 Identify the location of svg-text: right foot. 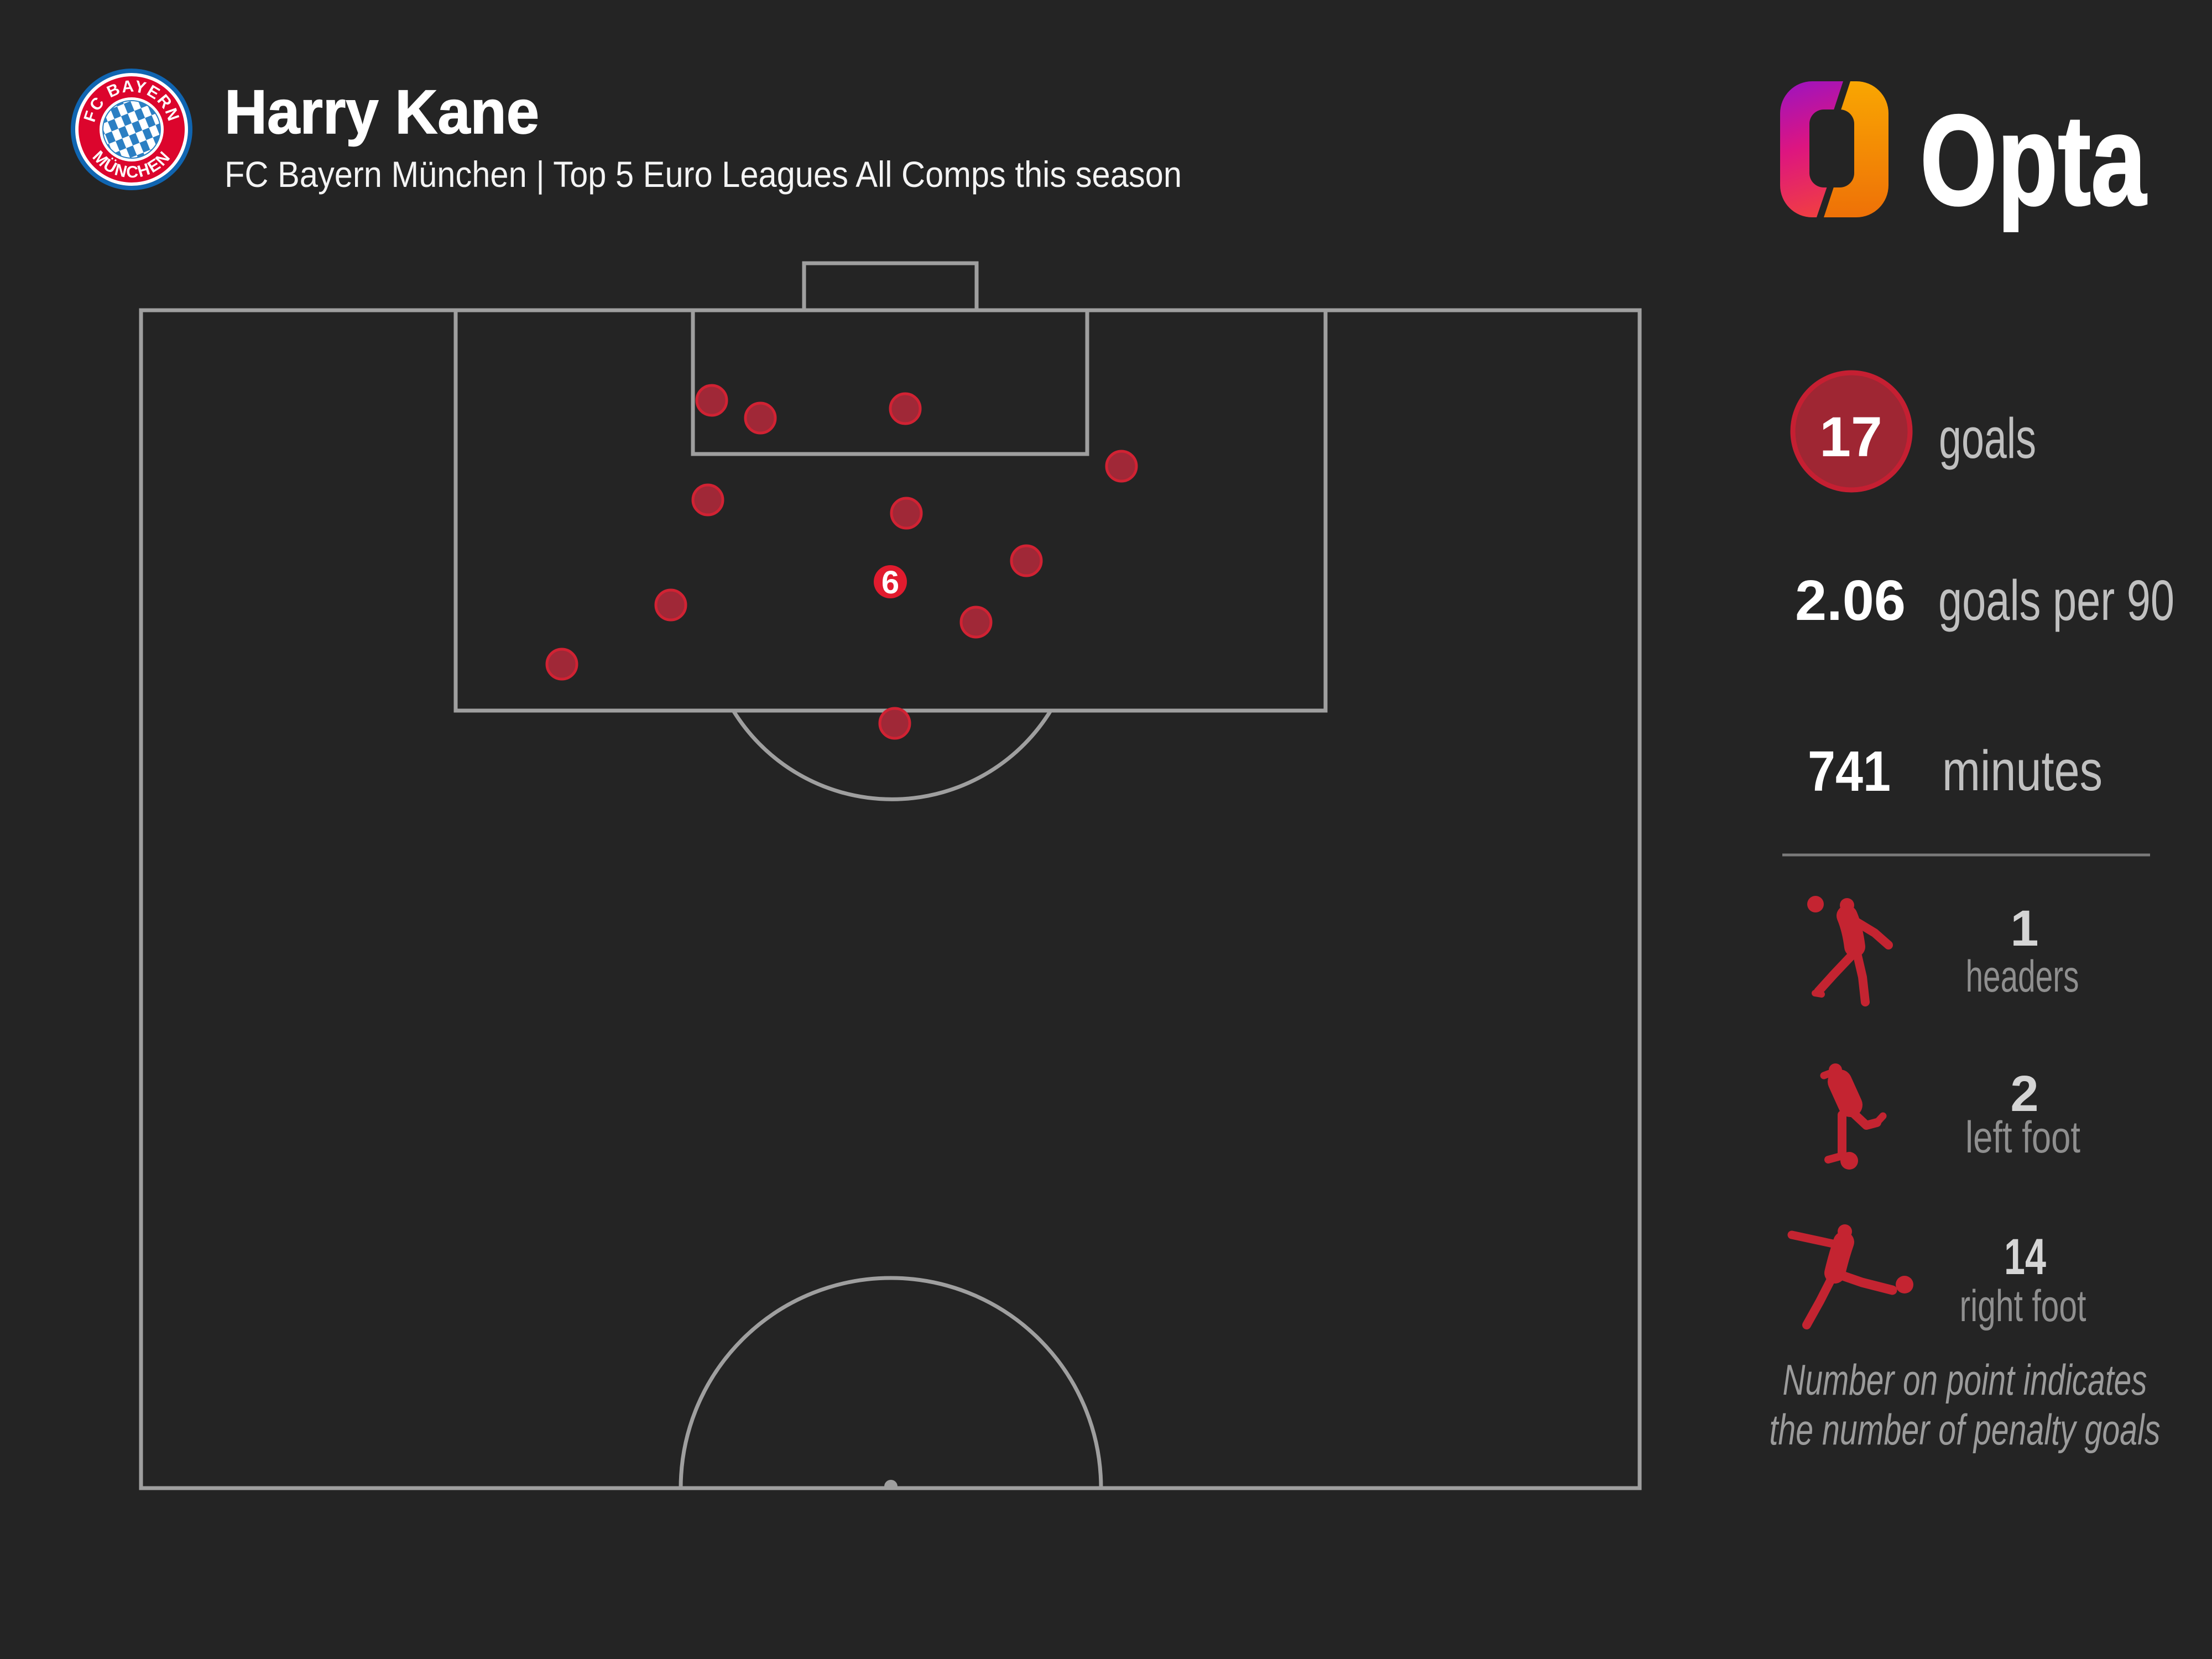
(2023, 1306).